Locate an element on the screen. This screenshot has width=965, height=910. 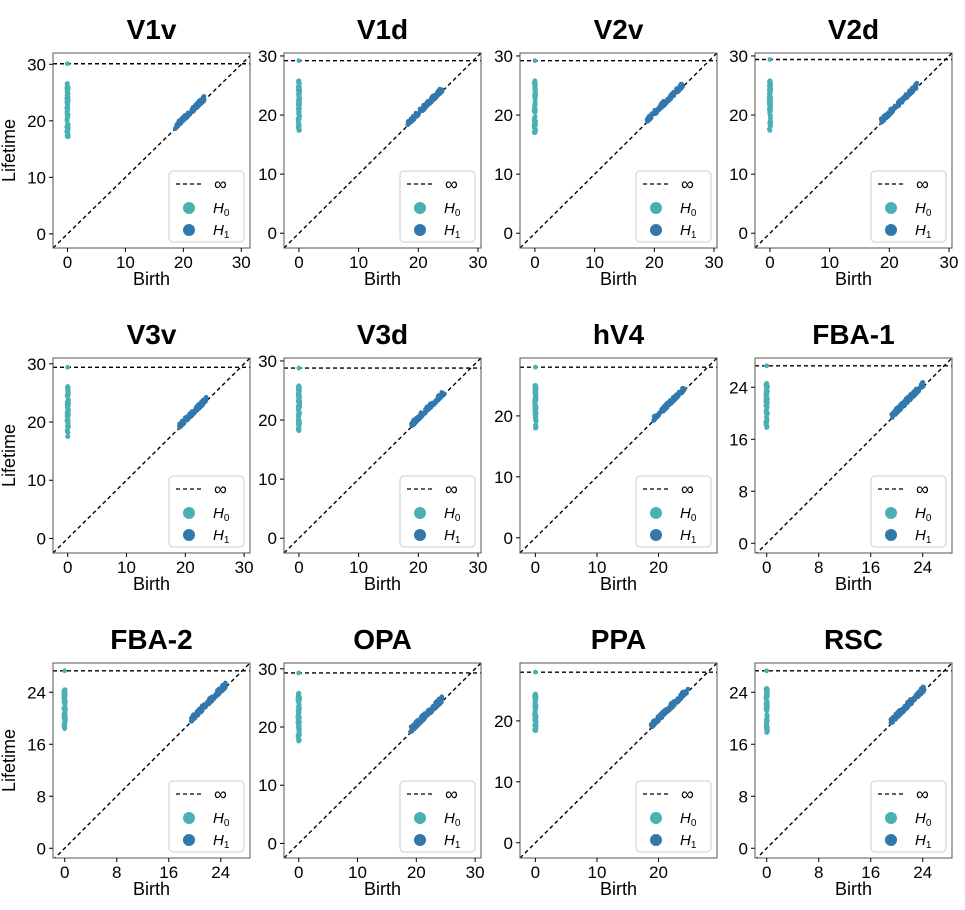
x-tick-label: 20 is located at coordinates (416, 872).